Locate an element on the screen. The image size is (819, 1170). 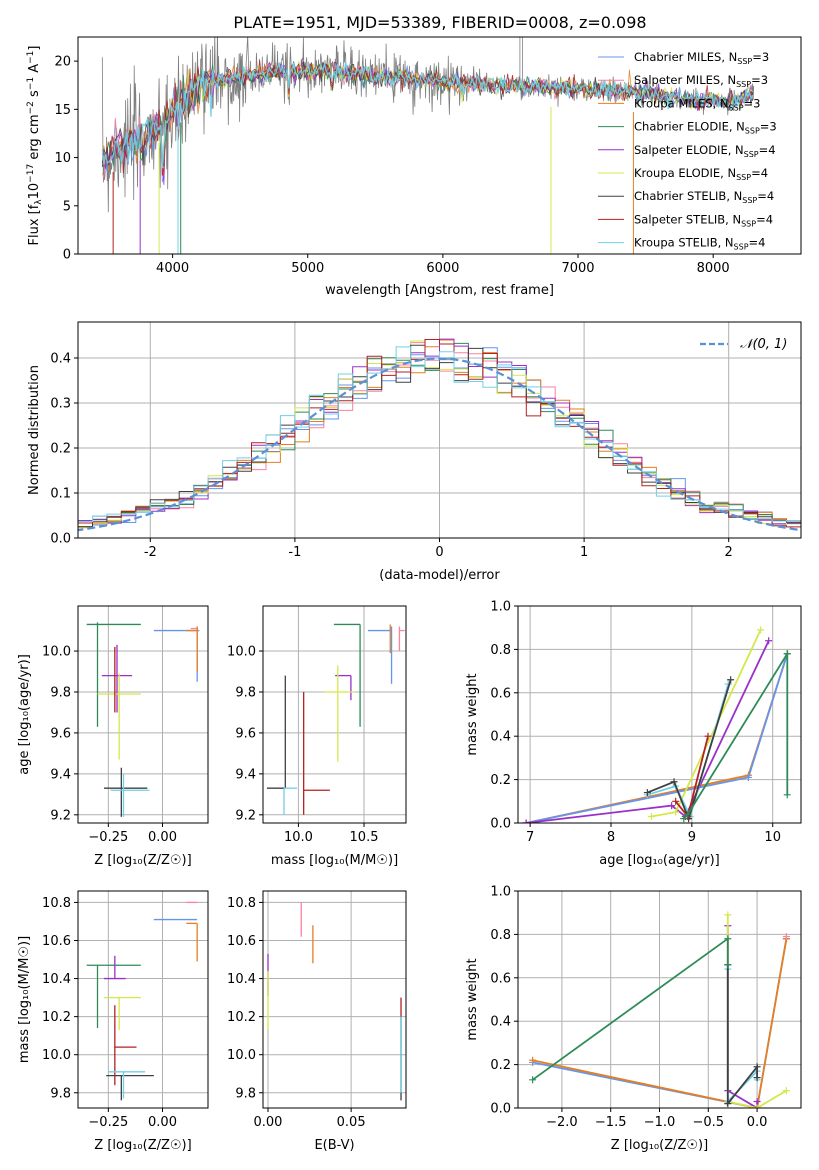
weight_vs_Z-frame is located at coordinates (659, 999).